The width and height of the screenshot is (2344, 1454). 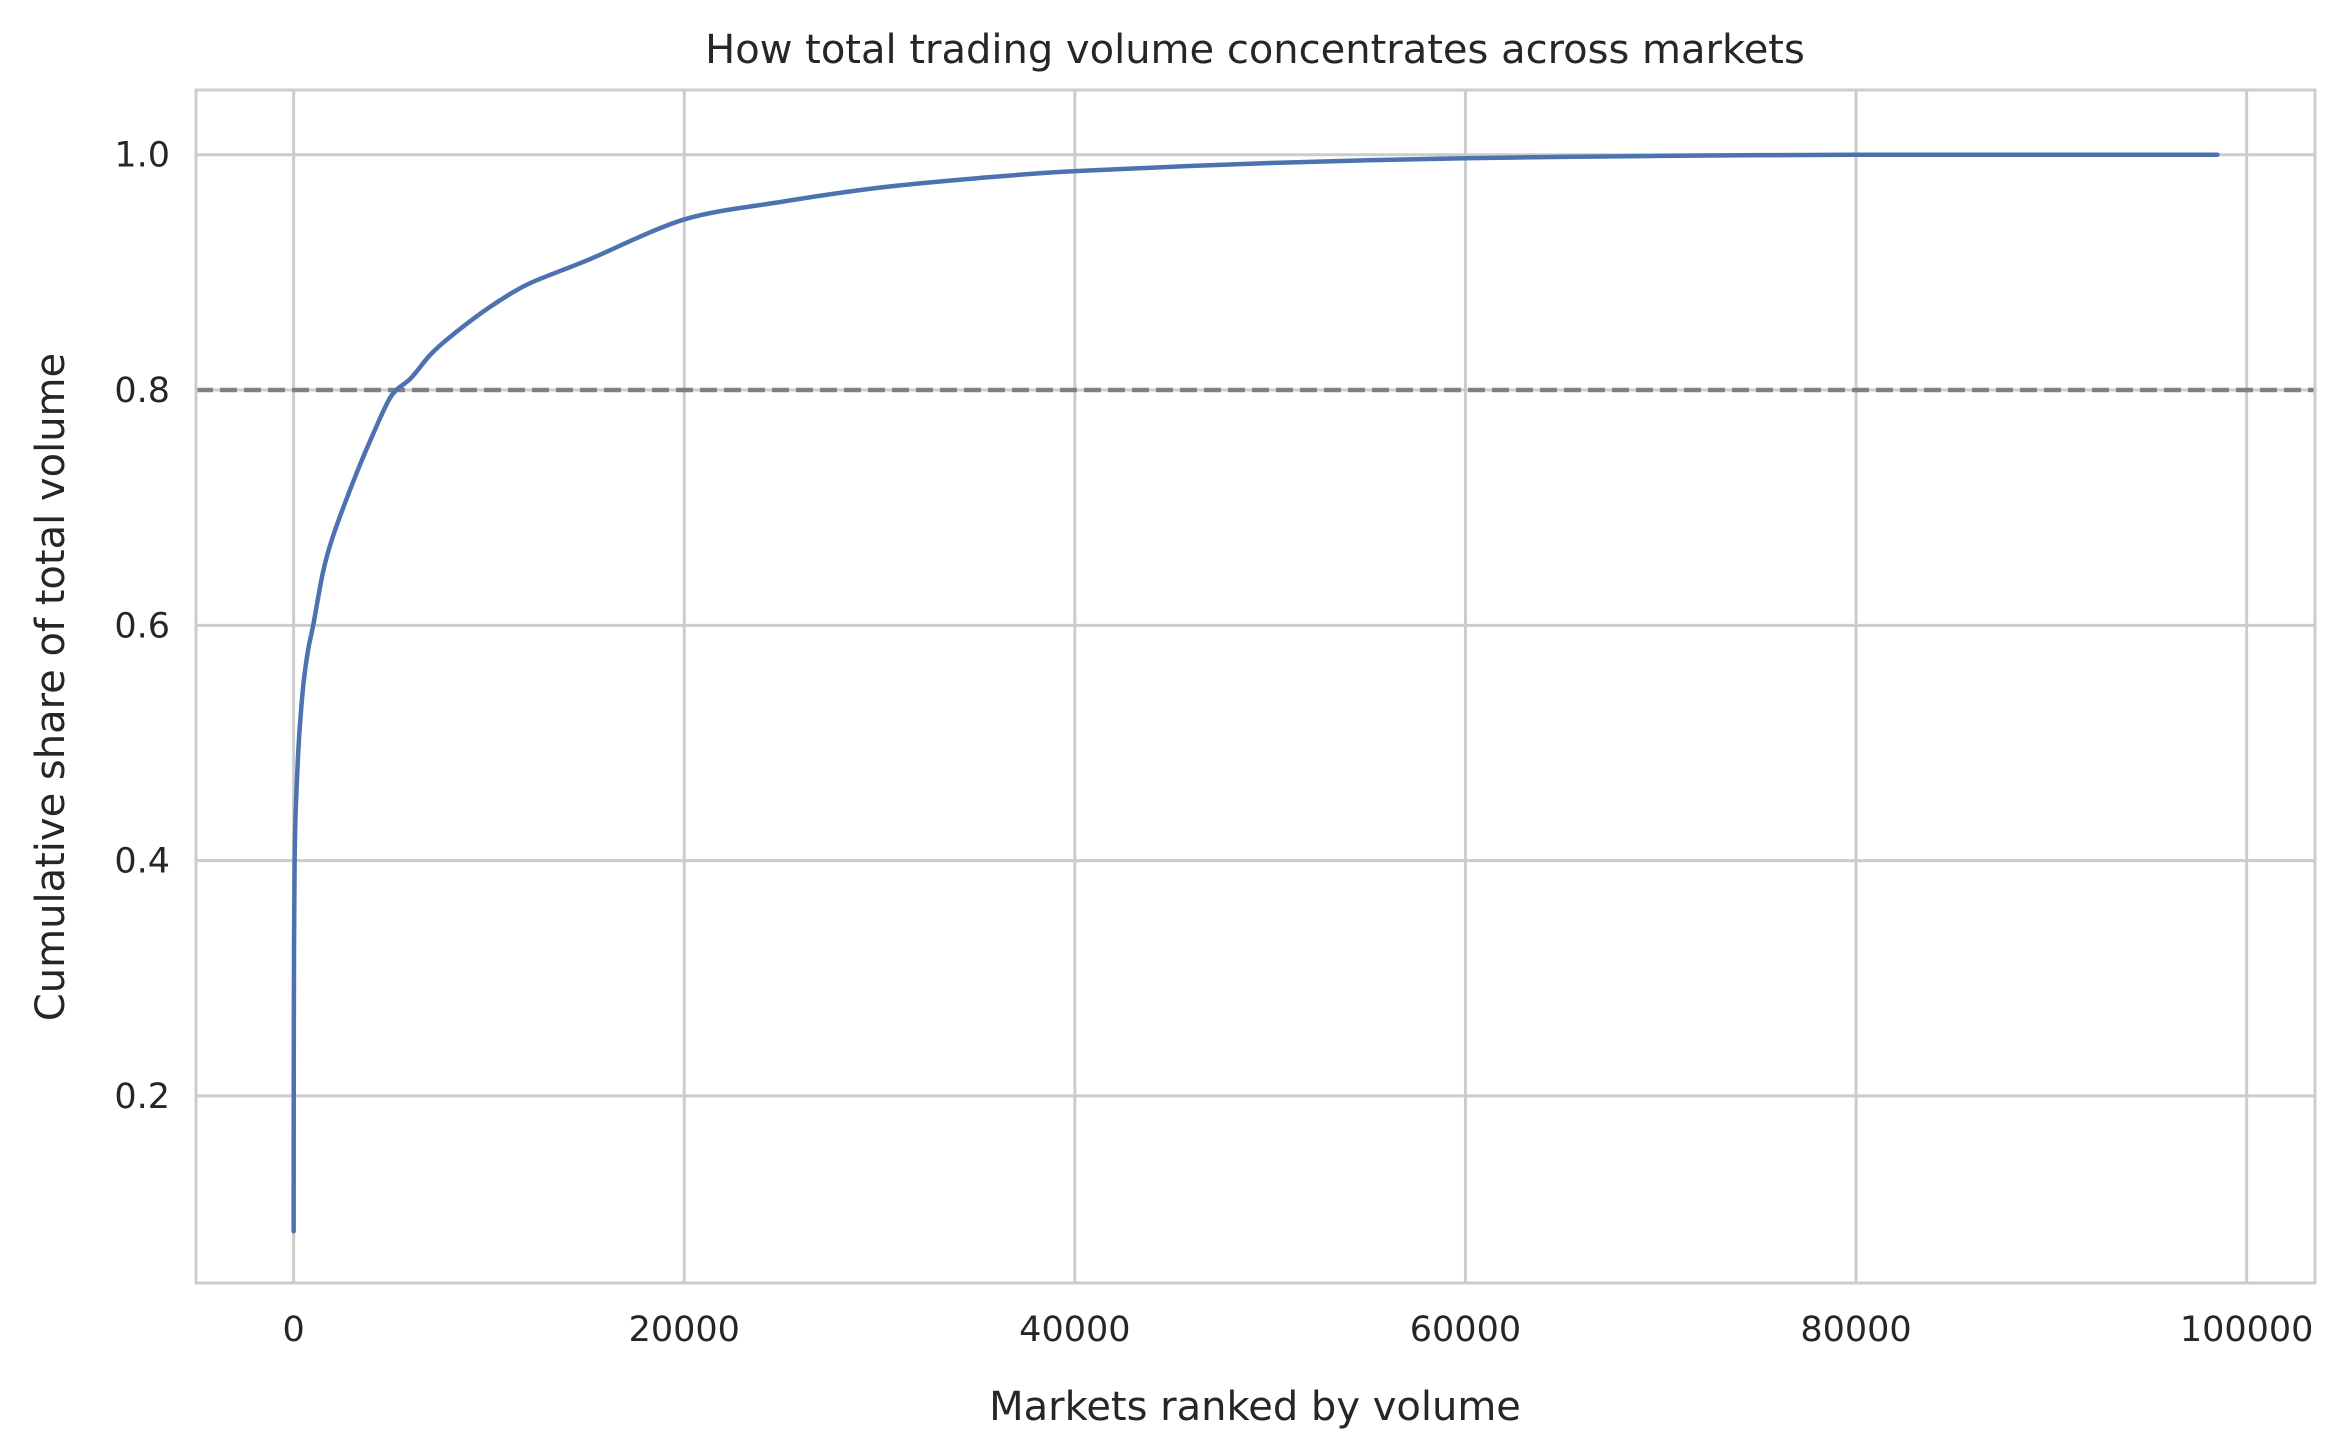 I want to click on x-tick-label: 60000, so click(x=1465, y=1330).